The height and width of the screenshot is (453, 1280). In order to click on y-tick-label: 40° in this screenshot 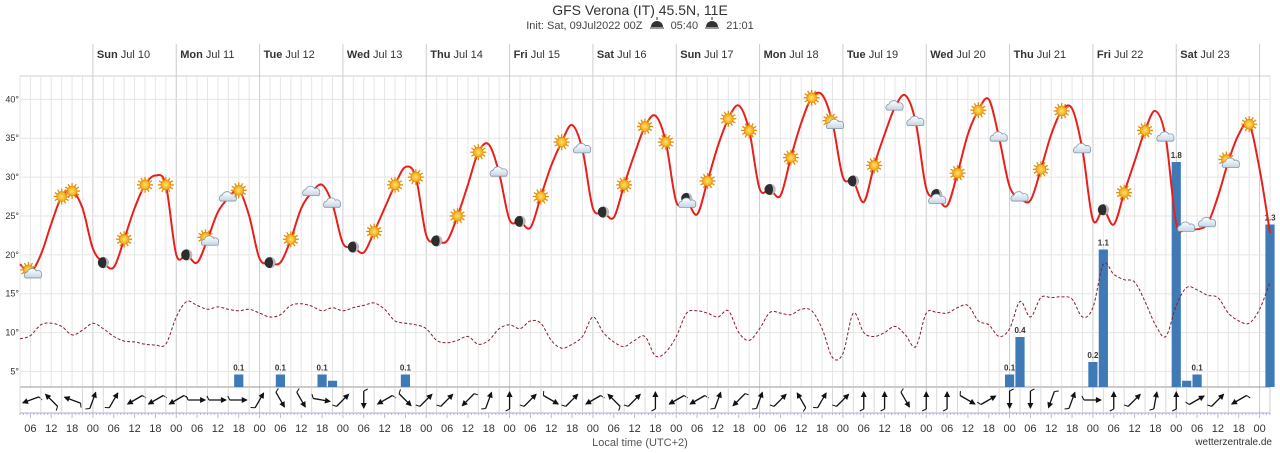, I will do `click(12, 99)`.